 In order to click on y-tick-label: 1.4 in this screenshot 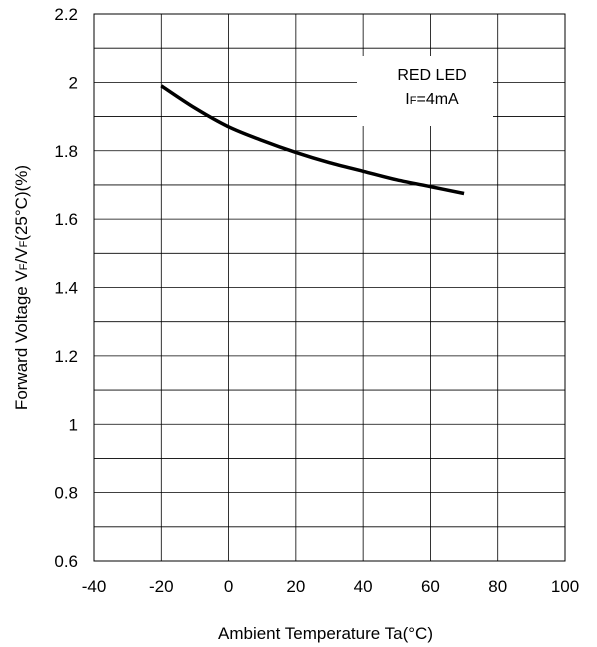, I will do `click(66, 288)`.